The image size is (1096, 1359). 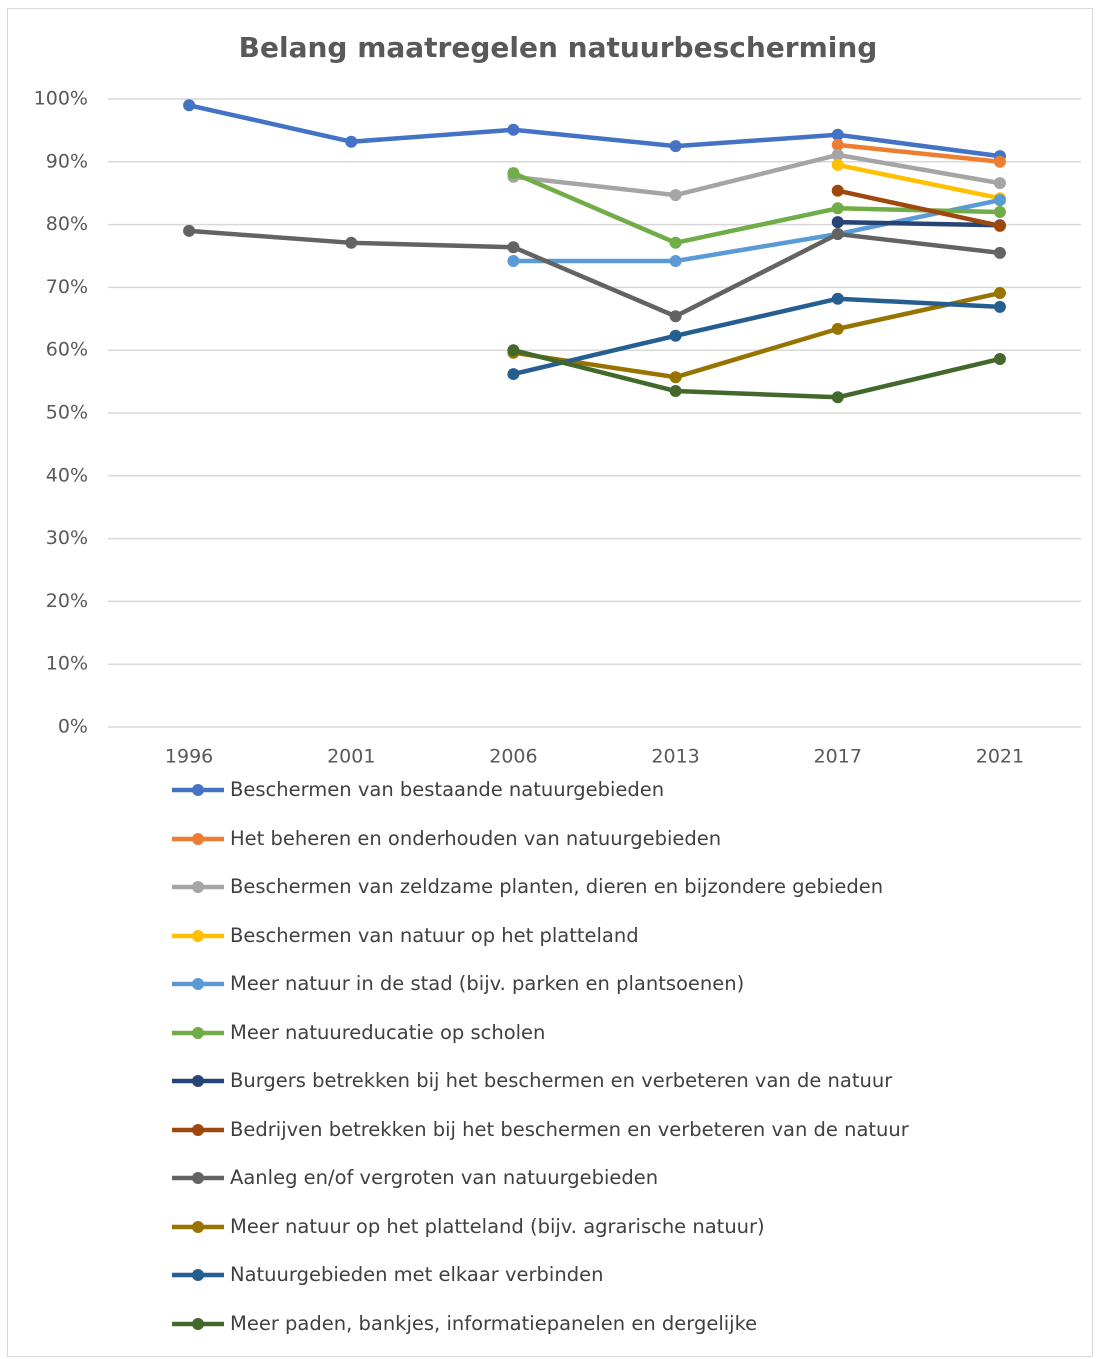 I want to click on legend-label: Natuurgebieden met elkaar verbinden, so click(x=417, y=1274).